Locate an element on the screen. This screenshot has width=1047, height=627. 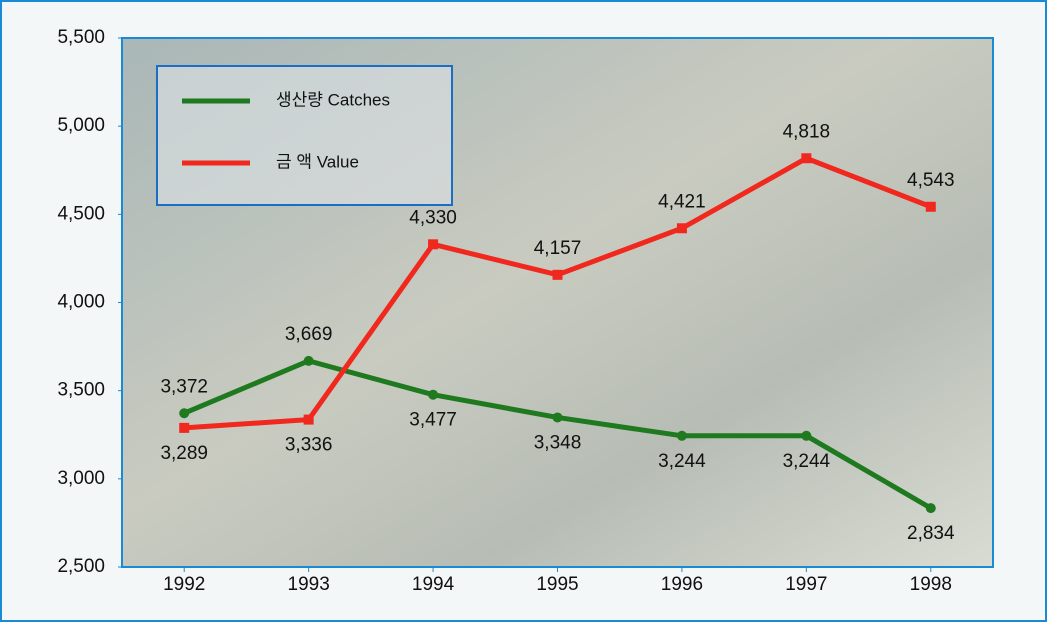
legend-label: 생산량 Catches is located at coordinates (333, 99).